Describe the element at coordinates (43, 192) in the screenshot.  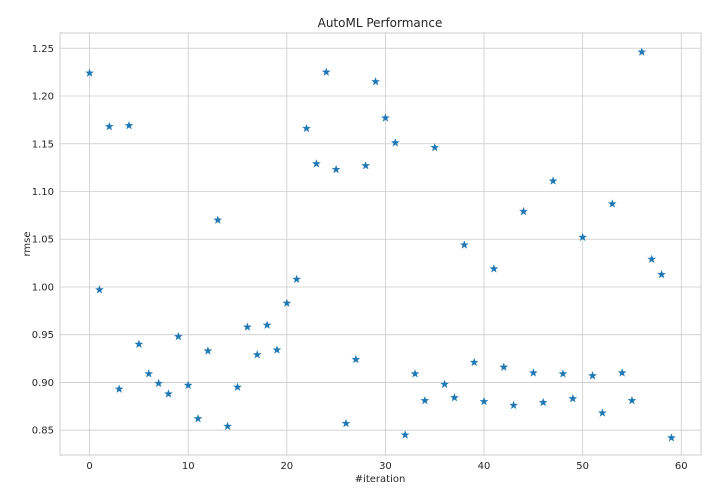
I see `y-tick-label: 1.10` at that location.